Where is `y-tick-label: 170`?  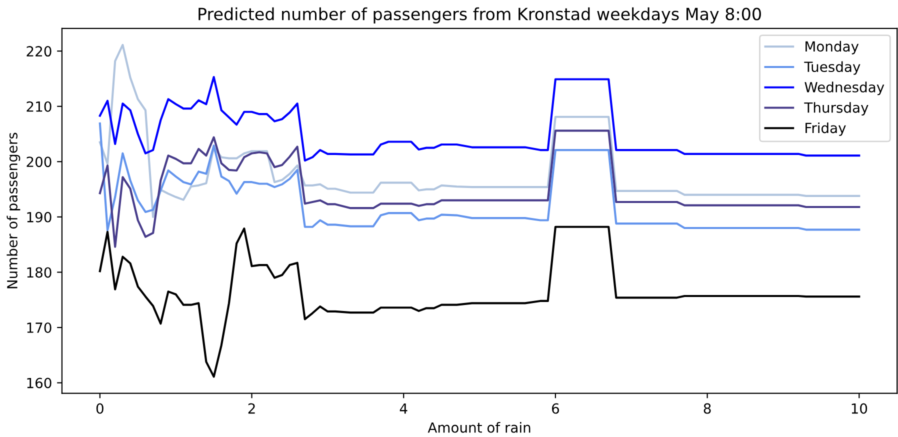 y-tick-label: 170 is located at coordinates (39, 327).